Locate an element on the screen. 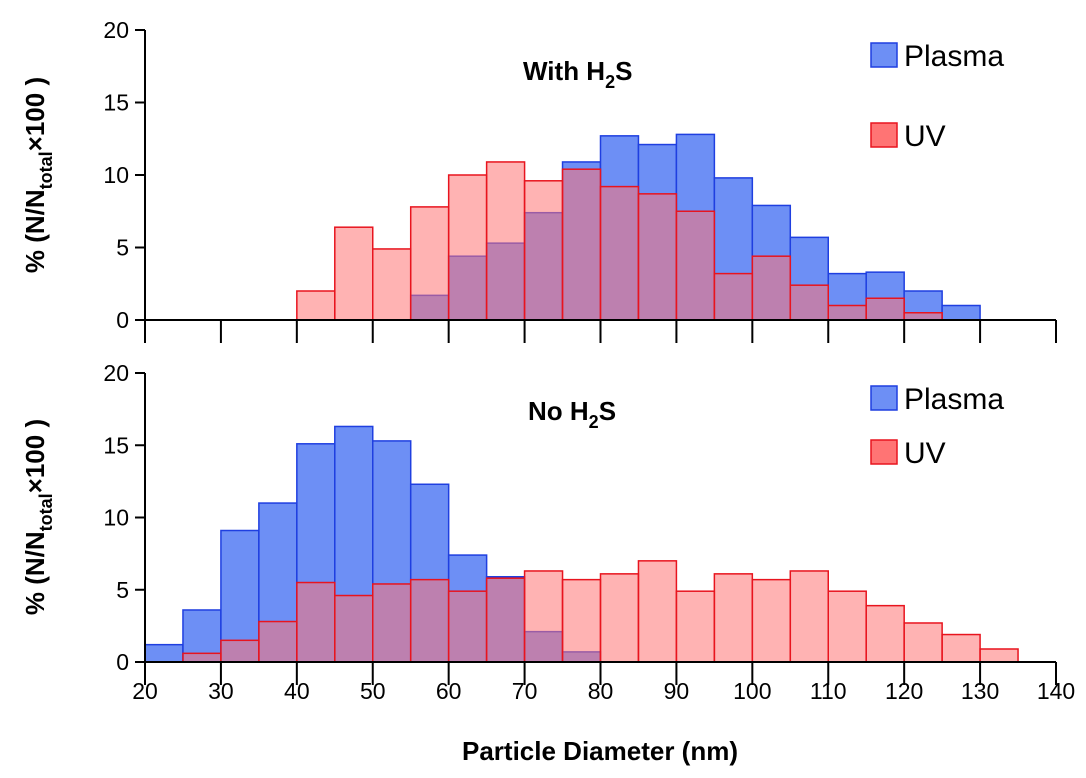 The height and width of the screenshot is (778, 1086). x-tick-label: 70 is located at coordinates (525, 691).